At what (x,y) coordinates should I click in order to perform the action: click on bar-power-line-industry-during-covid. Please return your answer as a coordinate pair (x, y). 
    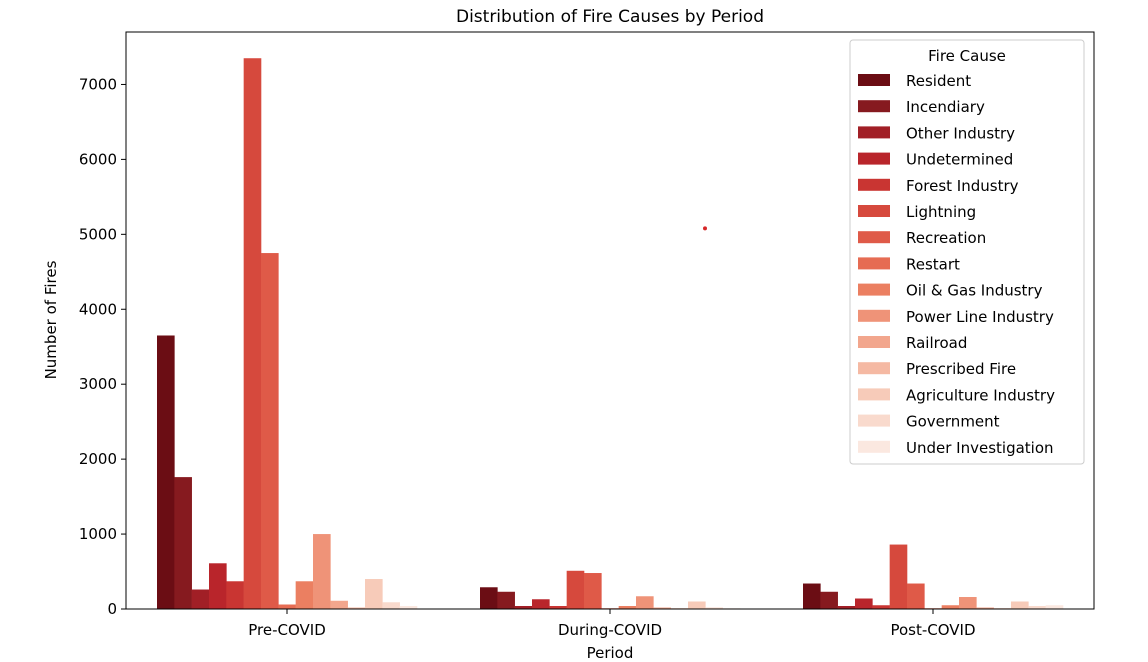
    Looking at the image, I should click on (645, 602).